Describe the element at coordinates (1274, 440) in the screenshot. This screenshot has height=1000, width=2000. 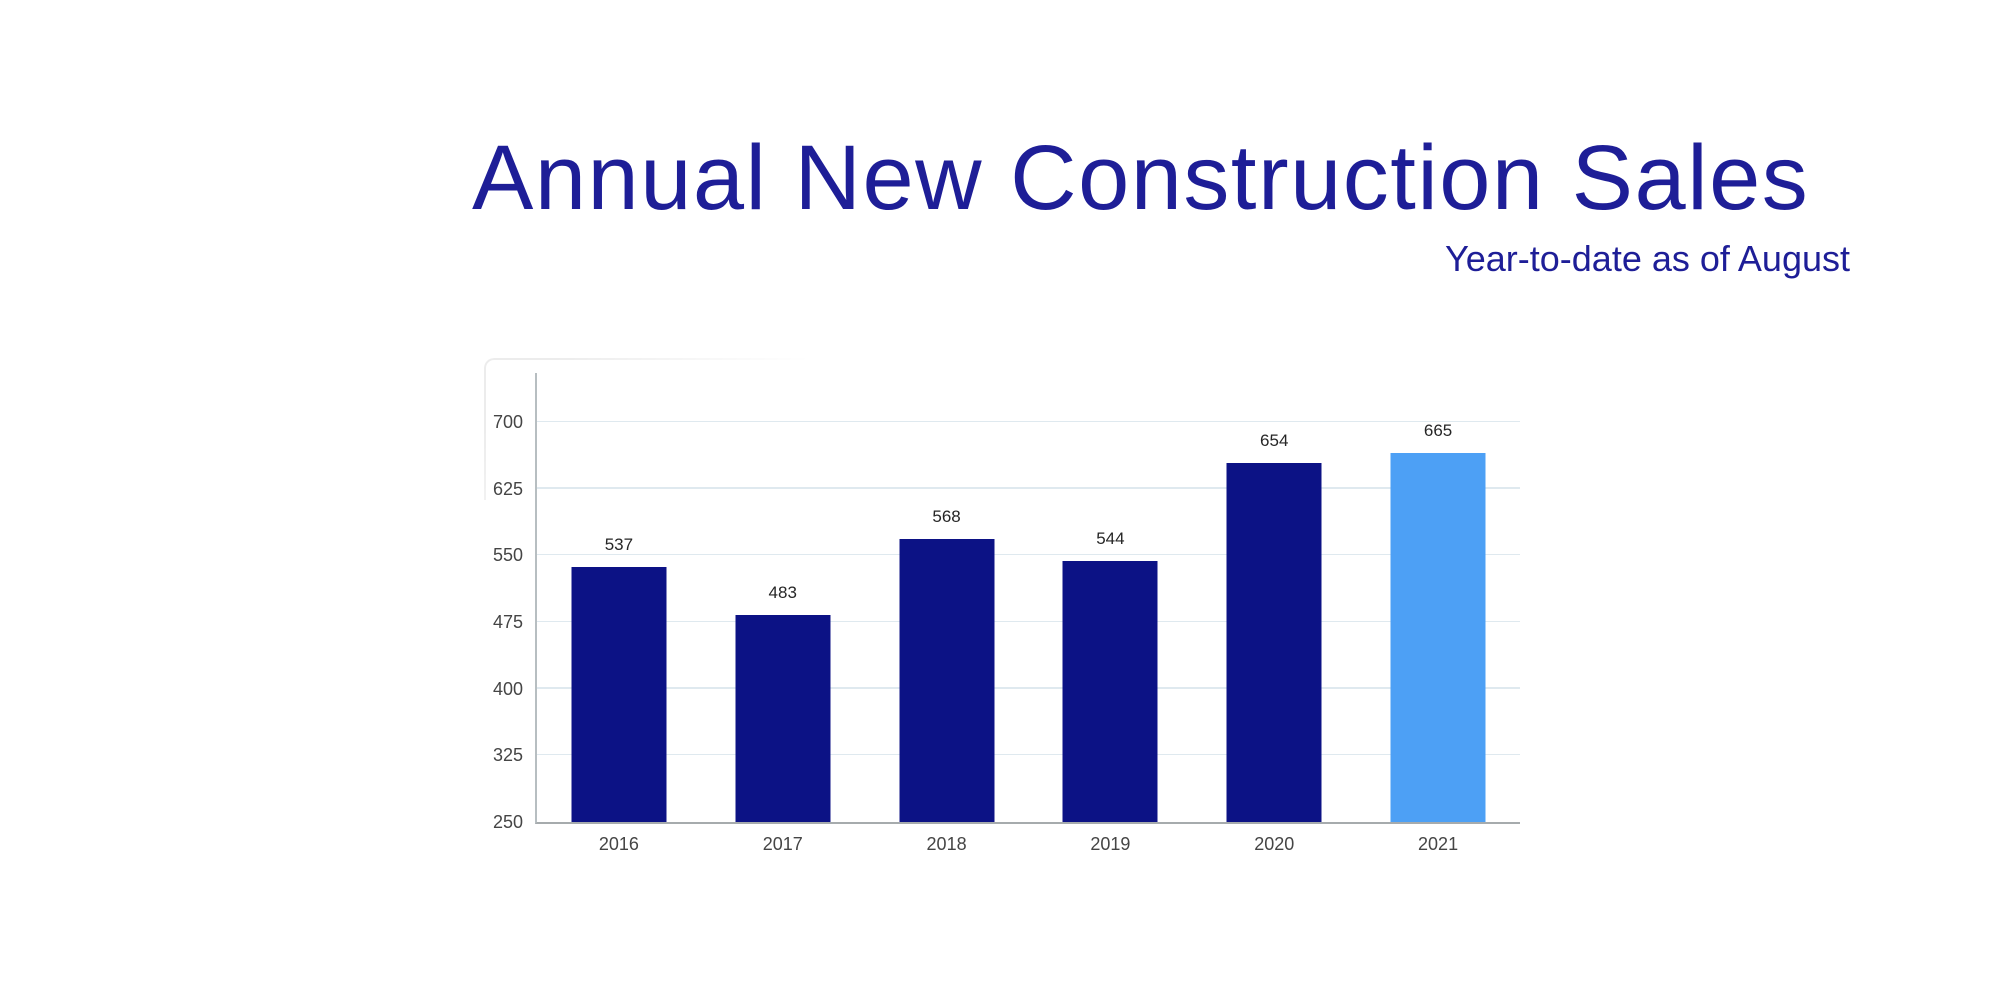
I see `bar-value-label: 654` at that location.